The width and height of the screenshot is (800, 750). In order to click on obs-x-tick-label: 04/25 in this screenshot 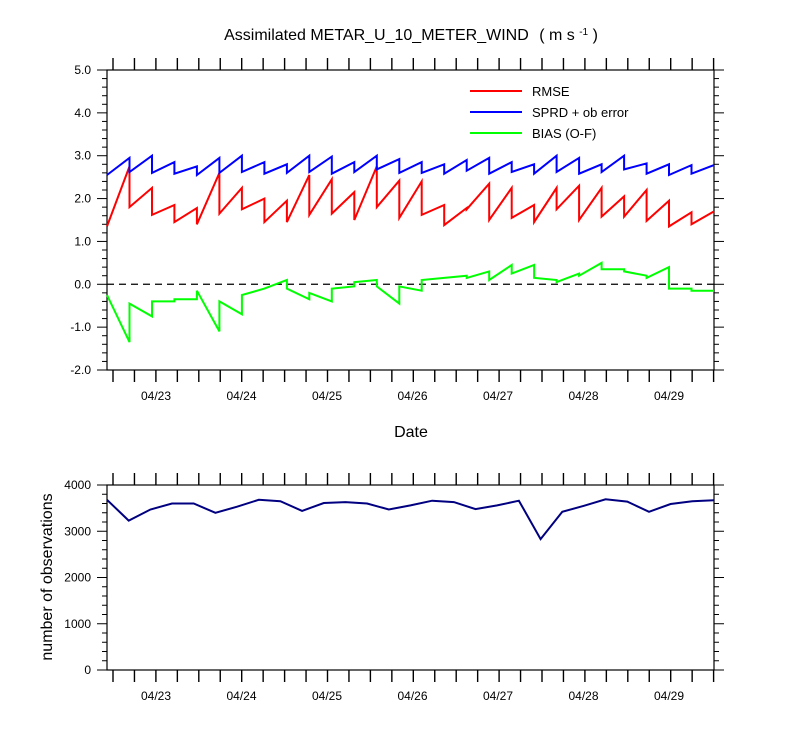, I will do `click(327, 696)`.